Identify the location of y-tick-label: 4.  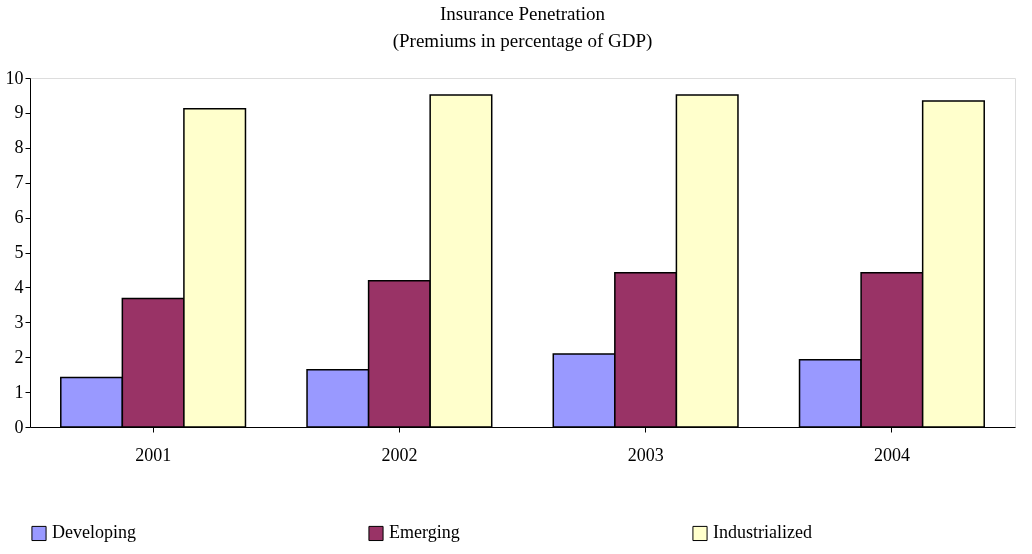
(19, 286).